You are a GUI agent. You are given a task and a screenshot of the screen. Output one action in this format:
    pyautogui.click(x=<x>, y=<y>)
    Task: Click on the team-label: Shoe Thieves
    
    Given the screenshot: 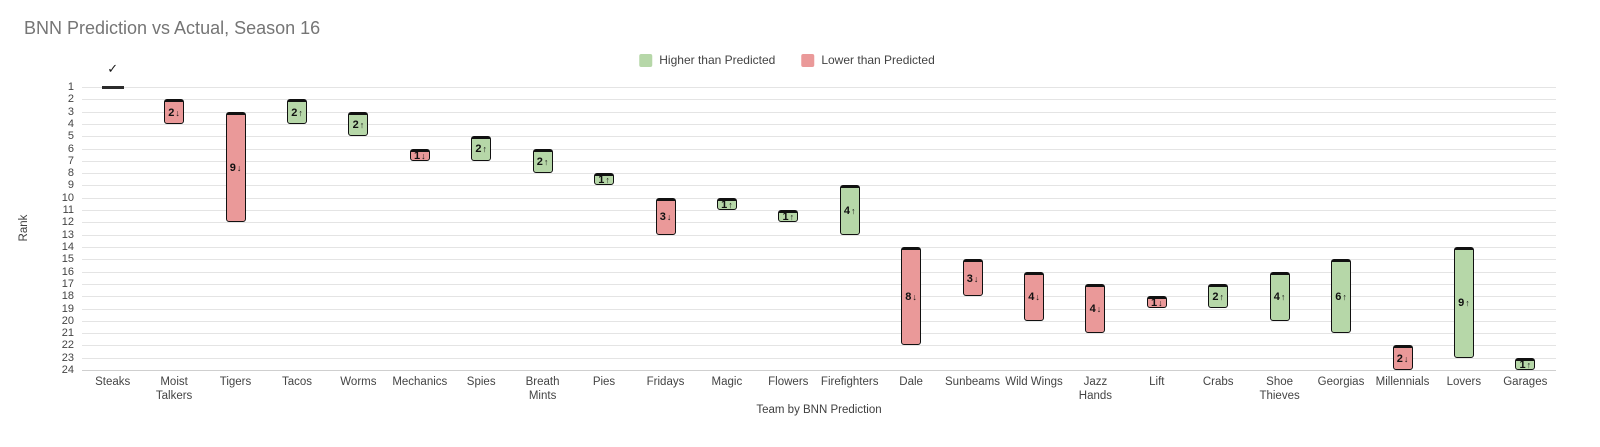 What is the action you would take?
    pyautogui.click(x=1279, y=389)
    